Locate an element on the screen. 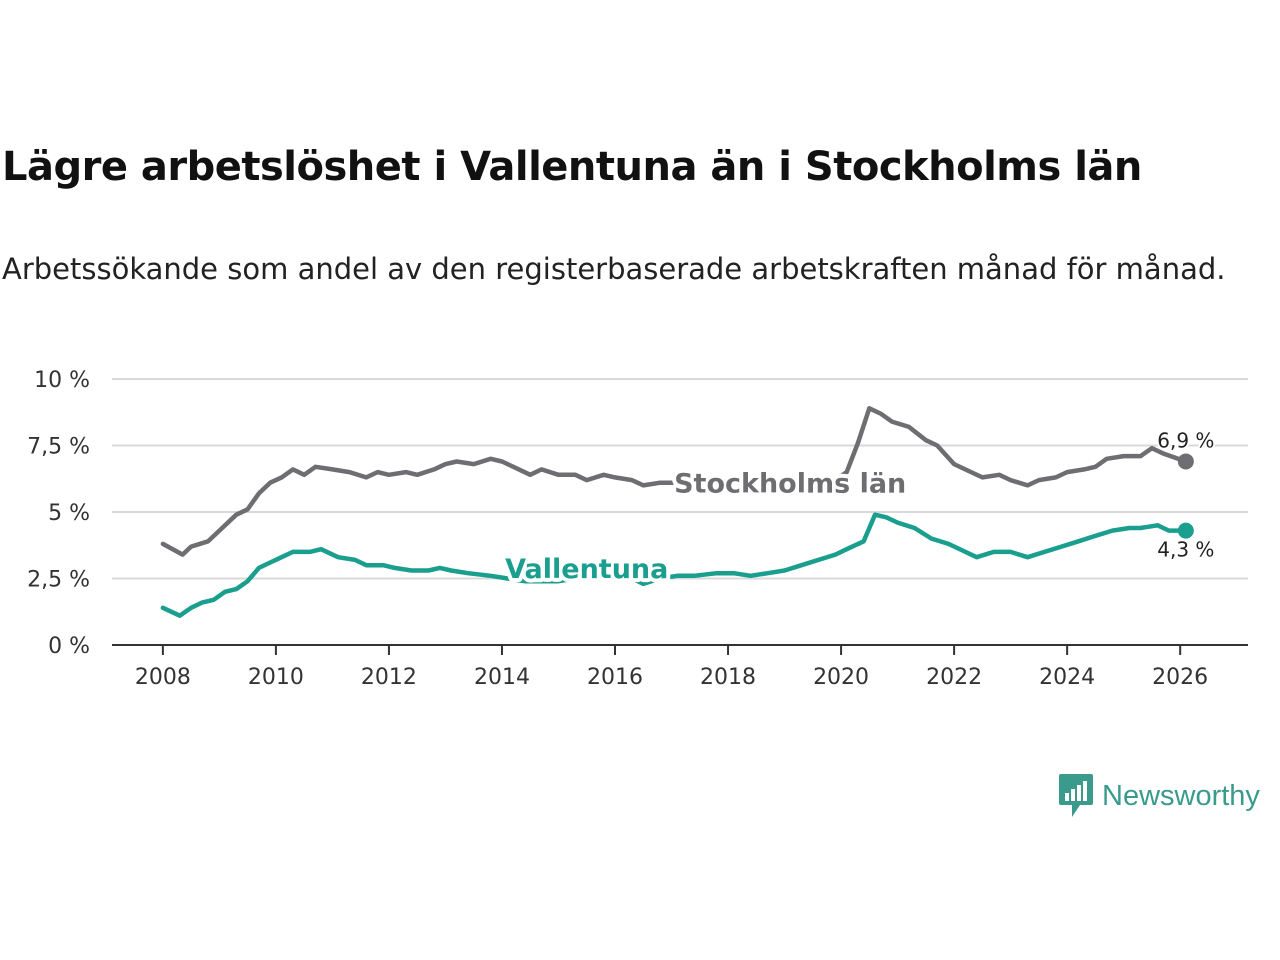  x-tick-label: 2016 is located at coordinates (615, 677).